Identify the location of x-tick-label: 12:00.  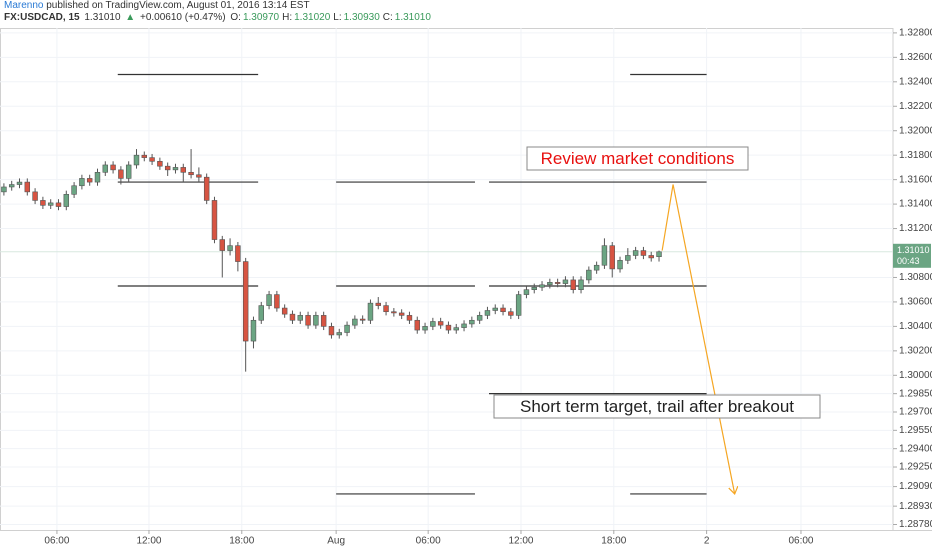
(520, 541).